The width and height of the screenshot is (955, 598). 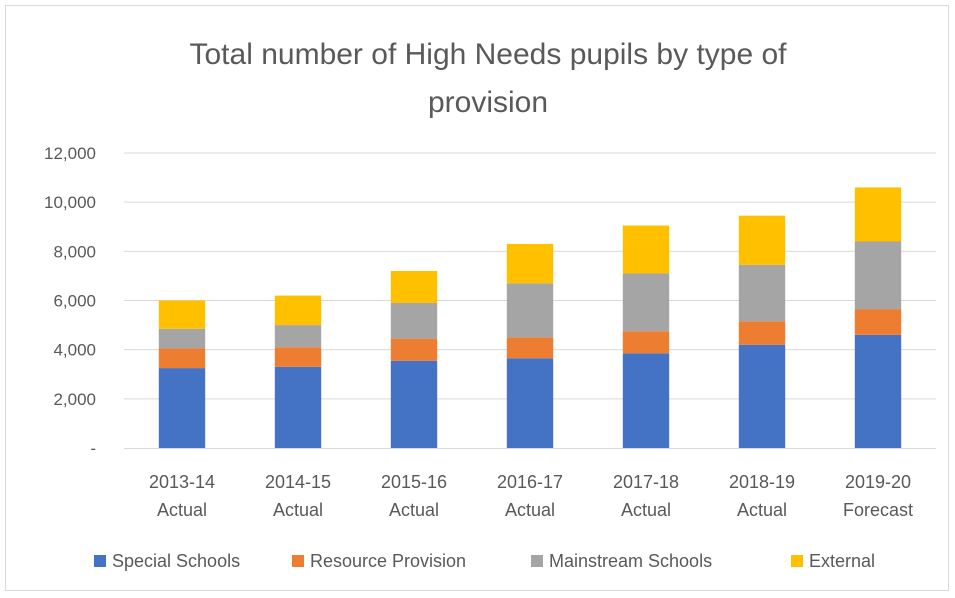 What do you see at coordinates (630, 561) in the screenshot?
I see `legend-label: Mainstream Schools` at bounding box center [630, 561].